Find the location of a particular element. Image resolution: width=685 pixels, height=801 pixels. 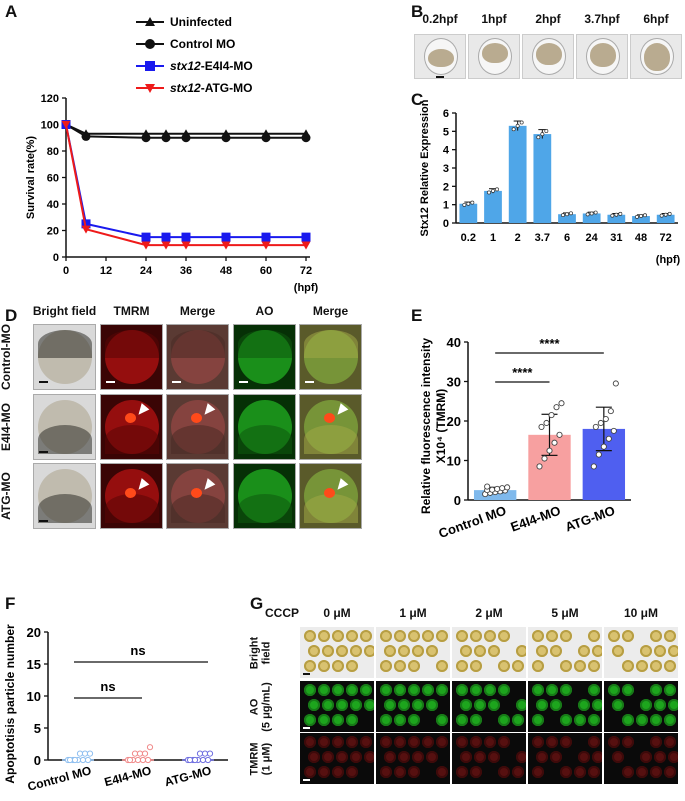

cccp-header: CCCP is located at coordinates (282, 613).